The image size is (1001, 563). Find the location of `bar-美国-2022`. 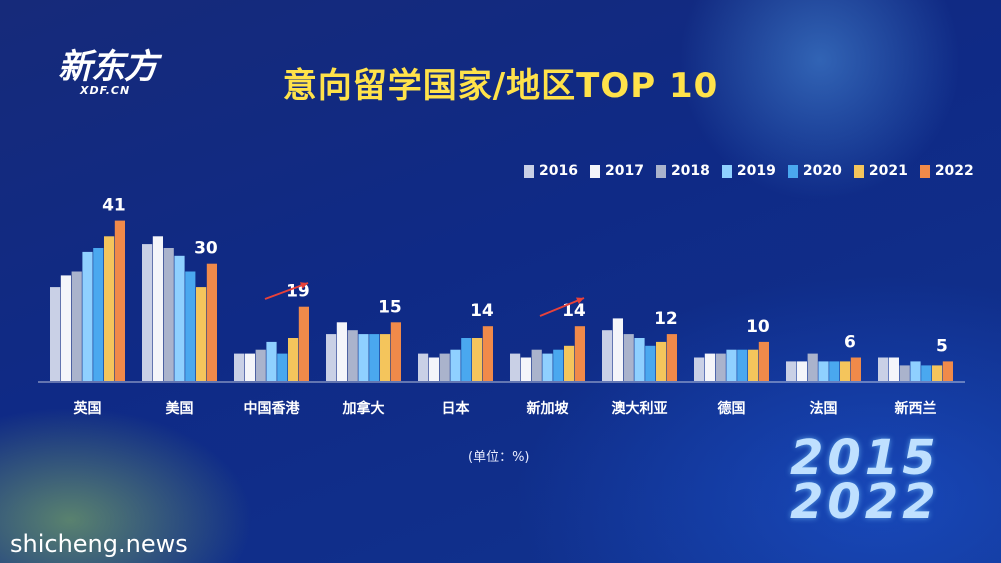

bar-美国-2022 is located at coordinates (211, 322).